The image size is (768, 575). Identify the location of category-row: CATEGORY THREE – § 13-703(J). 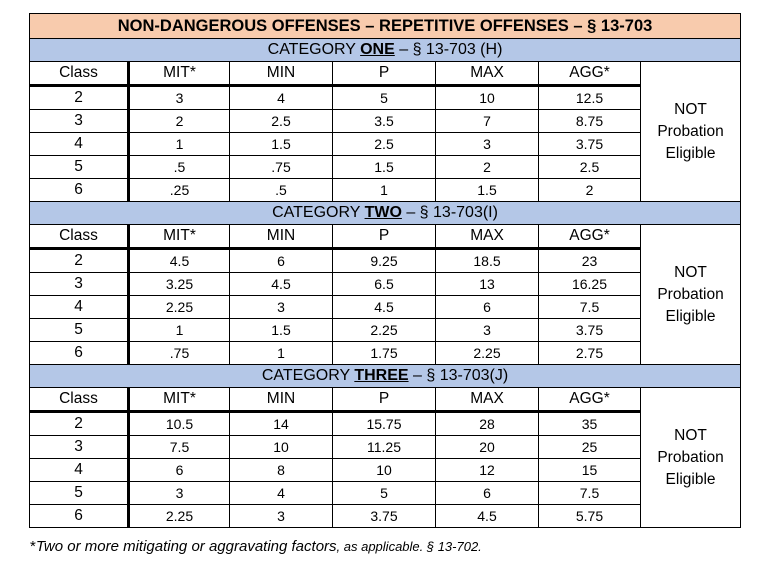
(385, 376).